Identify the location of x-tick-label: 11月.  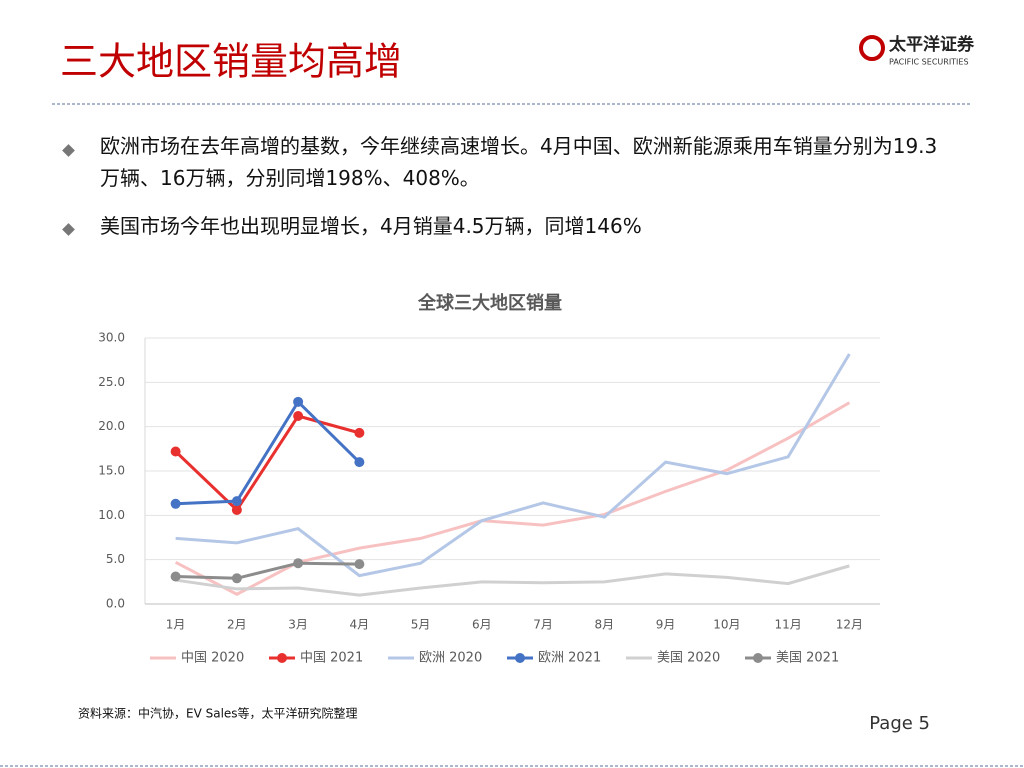
(787, 625).